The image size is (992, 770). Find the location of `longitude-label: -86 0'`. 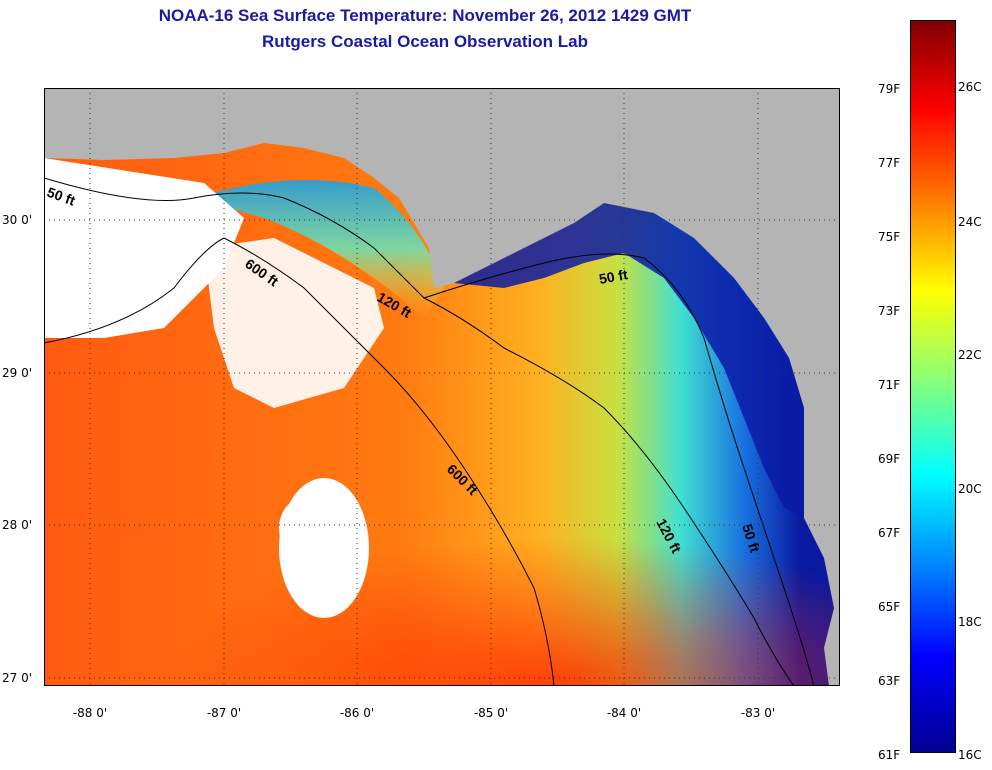

longitude-label: -86 0' is located at coordinates (357, 713).